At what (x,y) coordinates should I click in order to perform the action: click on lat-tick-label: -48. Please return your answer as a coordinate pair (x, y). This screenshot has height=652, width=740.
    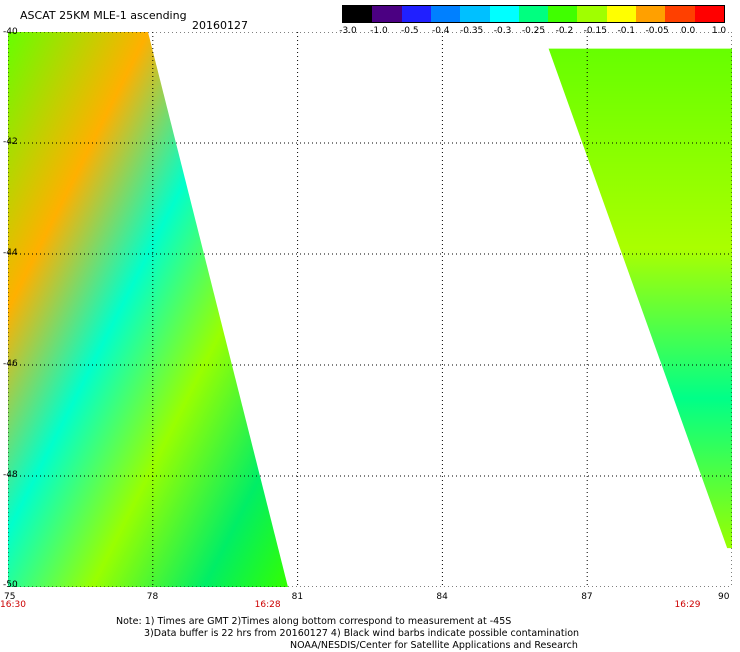
    Looking at the image, I should click on (10, 475).